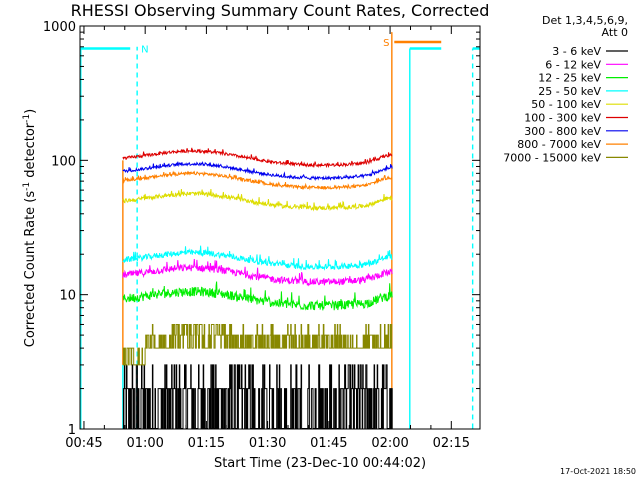  What do you see at coordinates (562, 131) in the screenshot?
I see `legend-label-6: 300 - 800 keV` at bounding box center [562, 131].